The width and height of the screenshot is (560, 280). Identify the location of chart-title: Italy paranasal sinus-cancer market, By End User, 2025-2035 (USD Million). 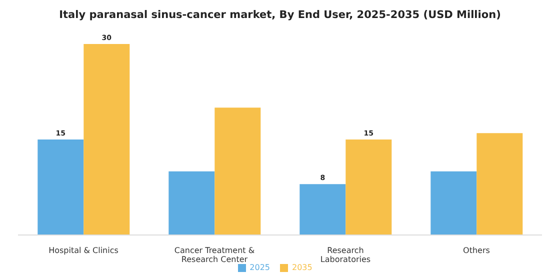
(280, 15).